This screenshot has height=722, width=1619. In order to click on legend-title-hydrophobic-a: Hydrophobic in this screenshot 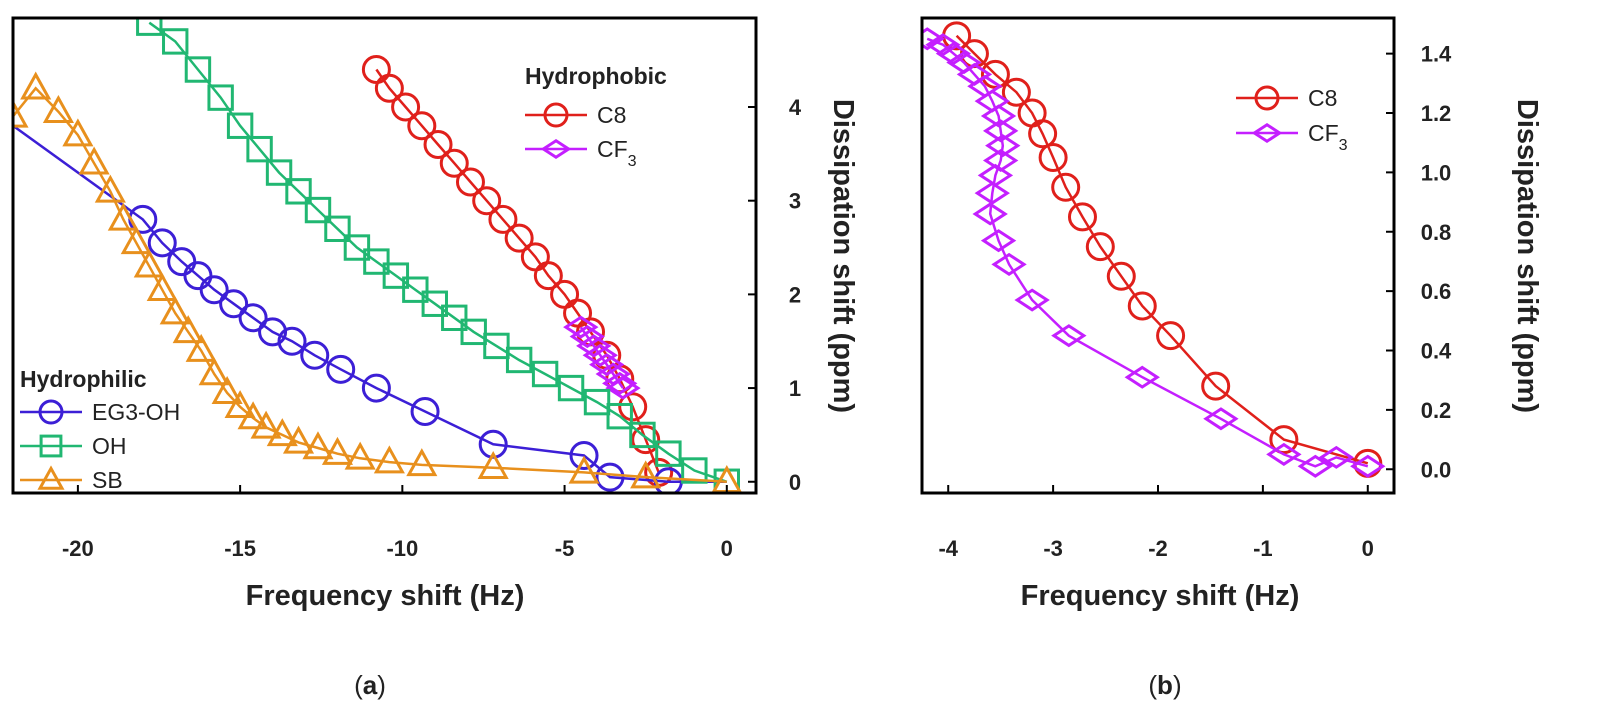, I will do `click(596, 76)`.